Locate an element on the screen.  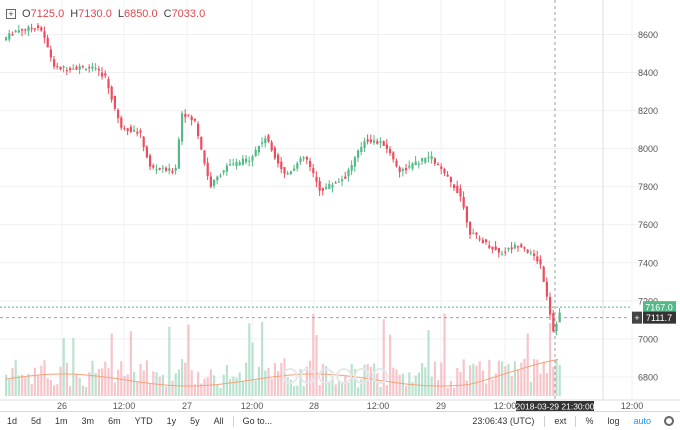
y-tick-label: 8000 is located at coordinates (648, 149).